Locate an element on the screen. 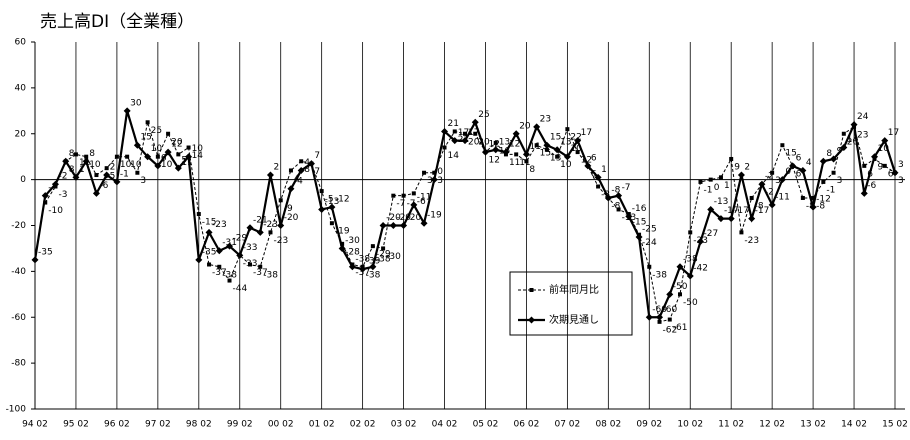 The height and width of the screenshot is (440, 910). legend-label: 次期見通し is located at coordinates (574, 319).